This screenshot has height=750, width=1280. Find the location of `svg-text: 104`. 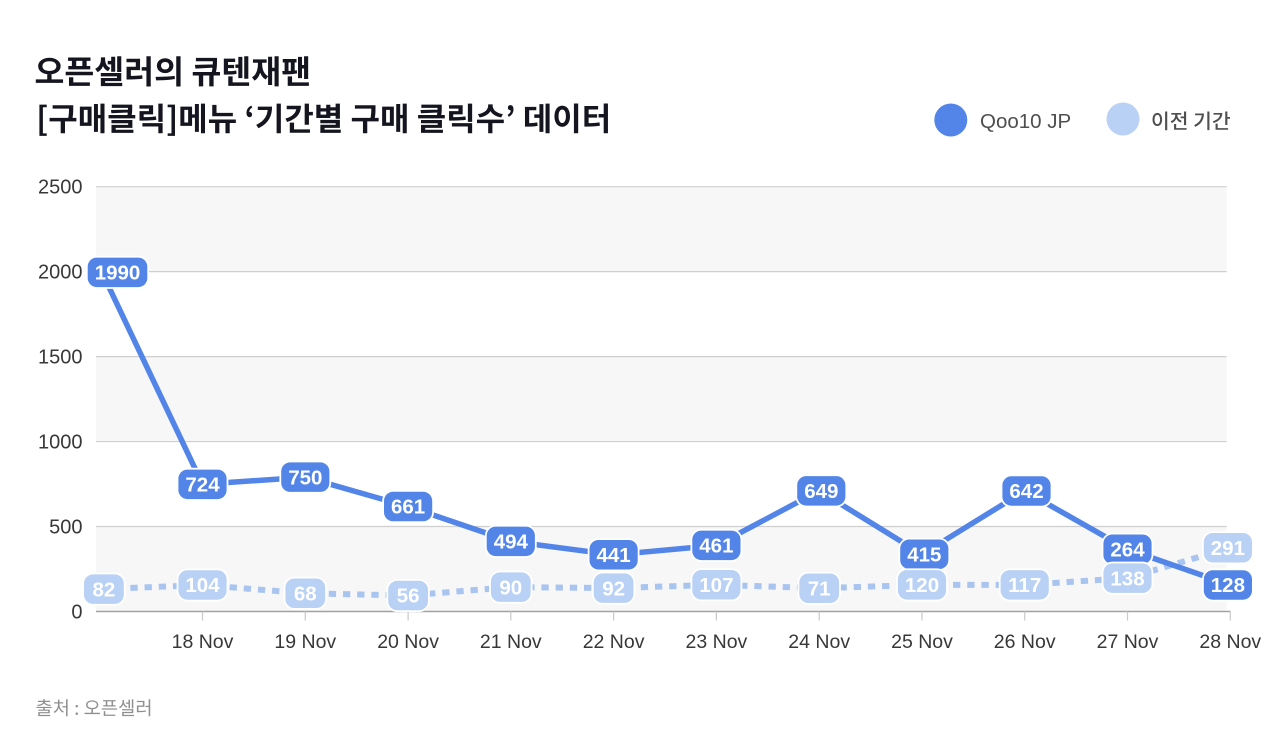

svg-text: 104 is located at coordinates (202, 585).